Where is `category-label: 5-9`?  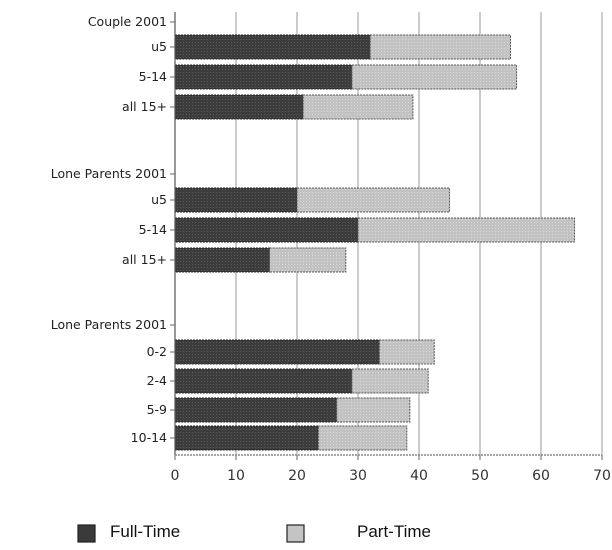 category-label: 5-9 is located at coordinates (157, 409).